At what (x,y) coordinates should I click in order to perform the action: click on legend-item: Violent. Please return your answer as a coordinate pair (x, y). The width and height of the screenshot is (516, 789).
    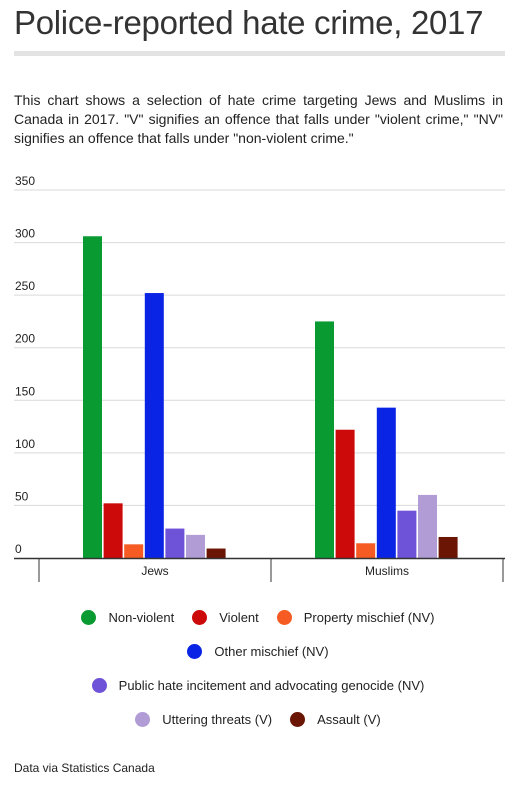
    Looking at the image, I should click on (225, 617).